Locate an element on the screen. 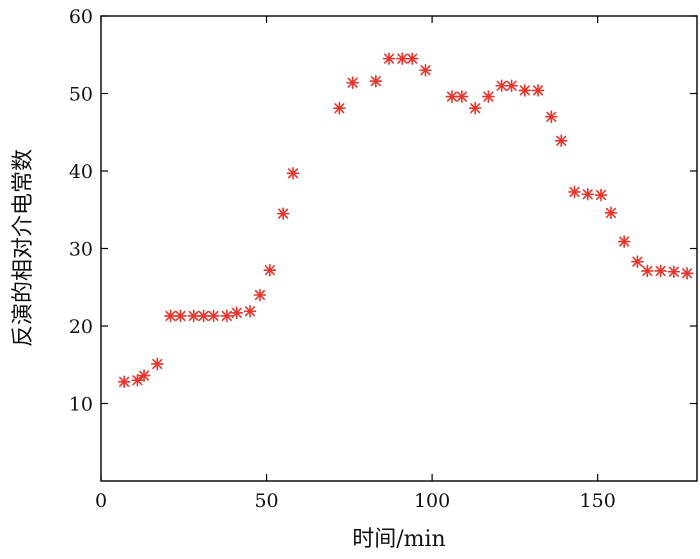  x-tick-label: 50 is located at coordinates (266, 501).